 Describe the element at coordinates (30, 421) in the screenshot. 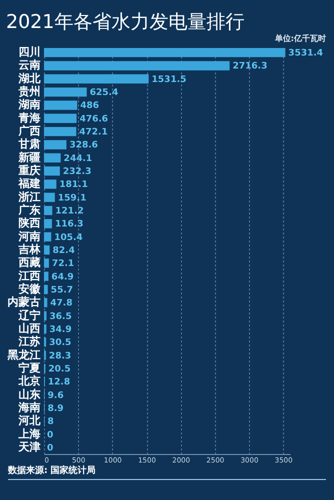

I see `y-tick-label: 河北` at that location.